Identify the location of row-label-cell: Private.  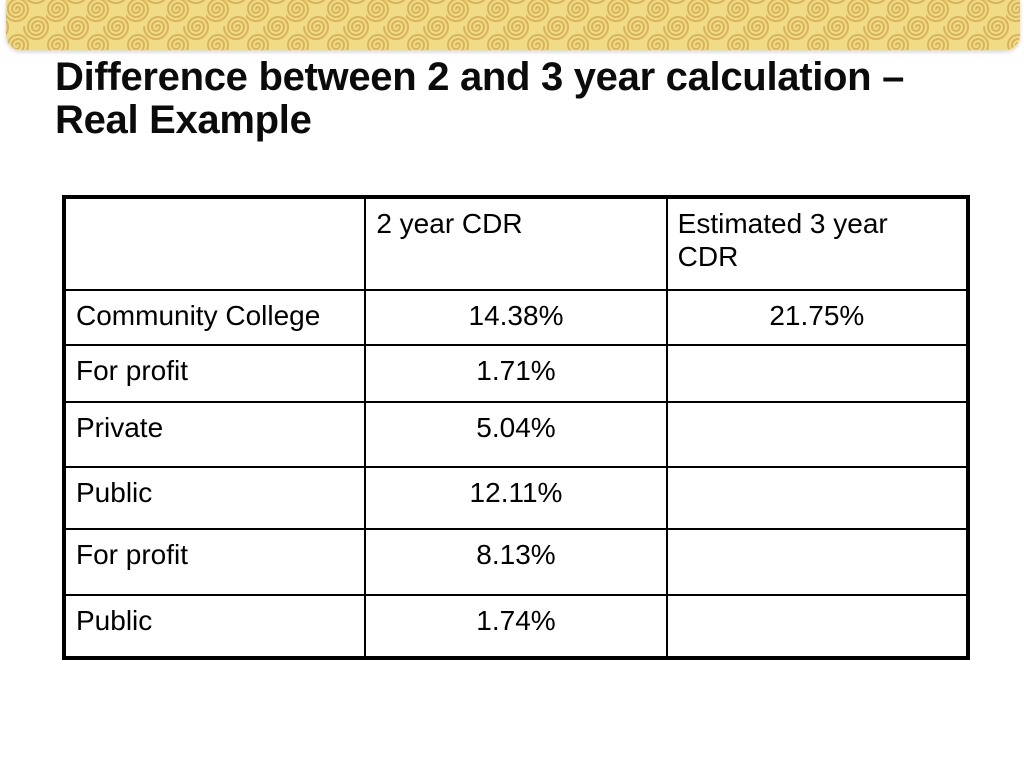
(214, 434).